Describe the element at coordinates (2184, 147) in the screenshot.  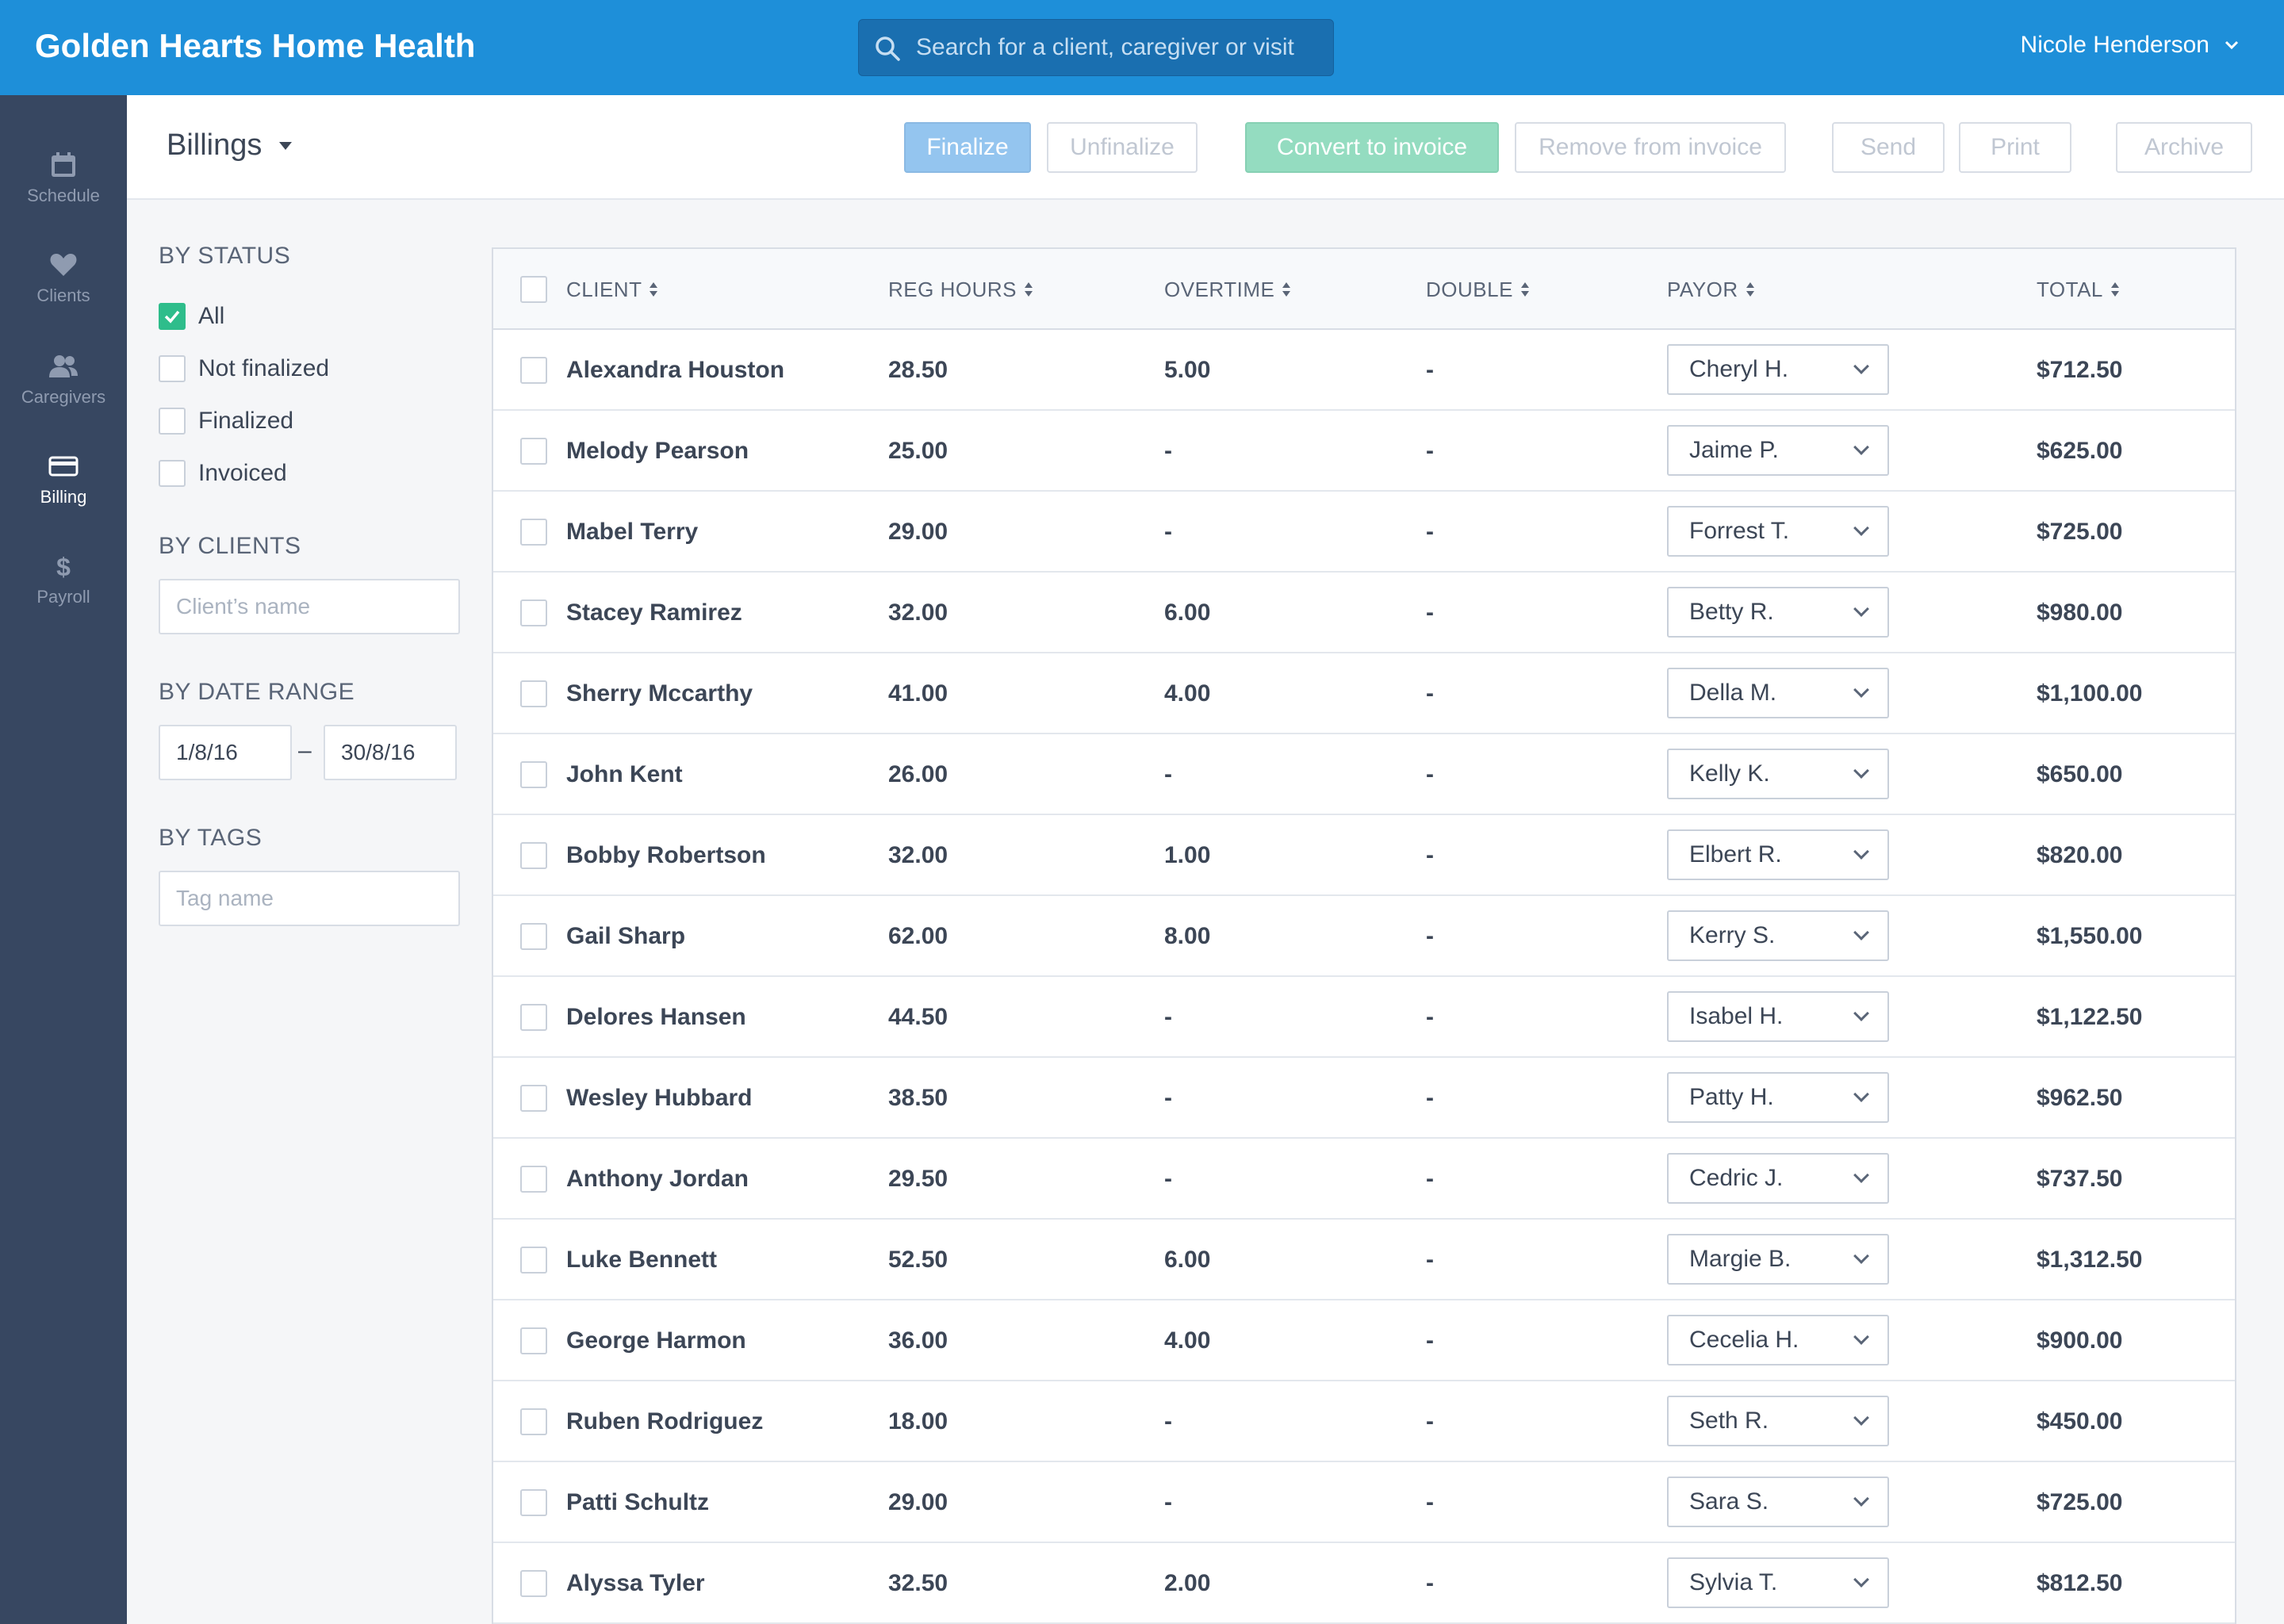
I see `archive-button: Archive` at that location.